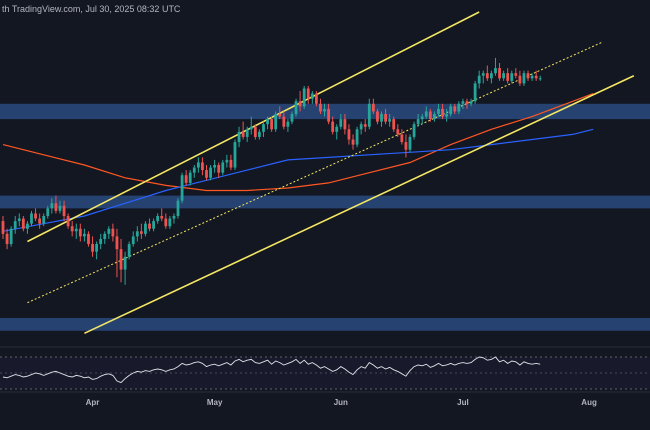 The width and height of the screenshot is (650, 430). I want to click on x-axis: Apr May Jun Jul Aug, so click(325, 399).